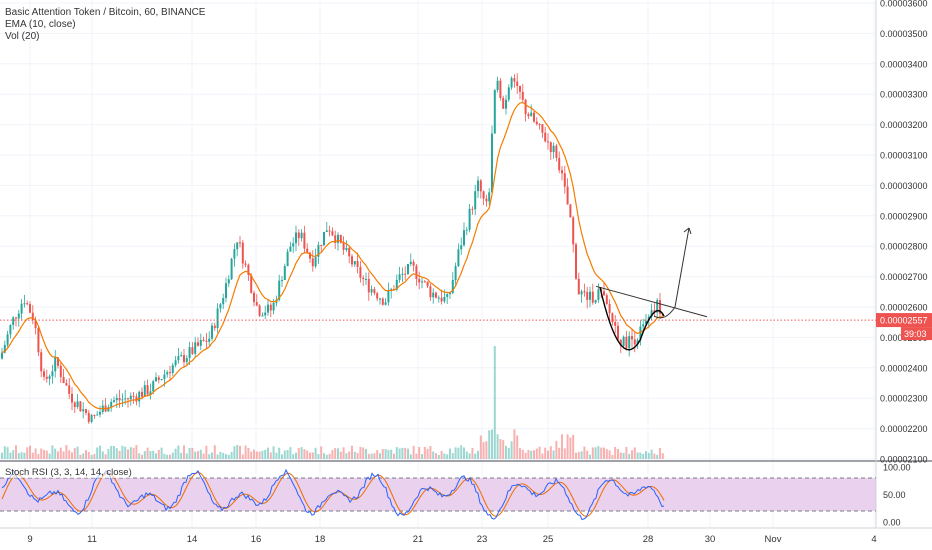  What do you see at coordinates (916, 334) in the screenshot?
I see `countdown-tag` at bounding box center [916, 334].